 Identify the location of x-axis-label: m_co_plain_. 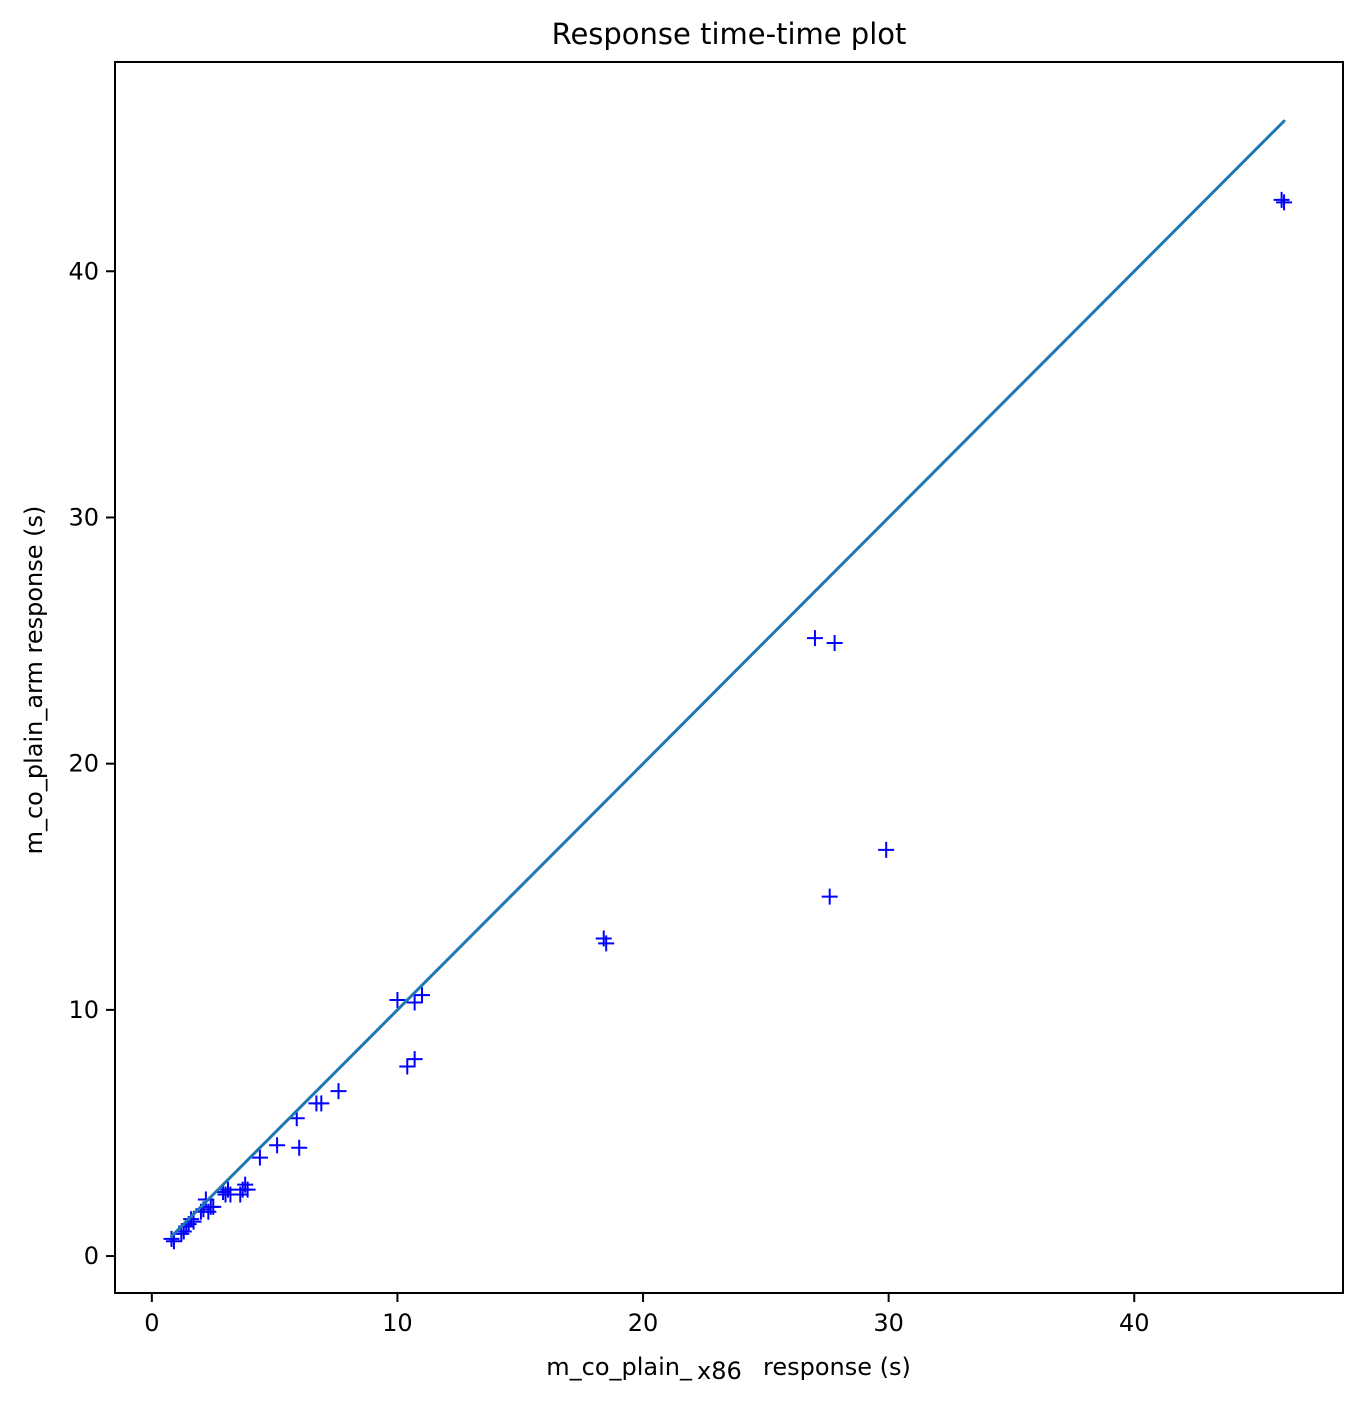
(619, 1367).